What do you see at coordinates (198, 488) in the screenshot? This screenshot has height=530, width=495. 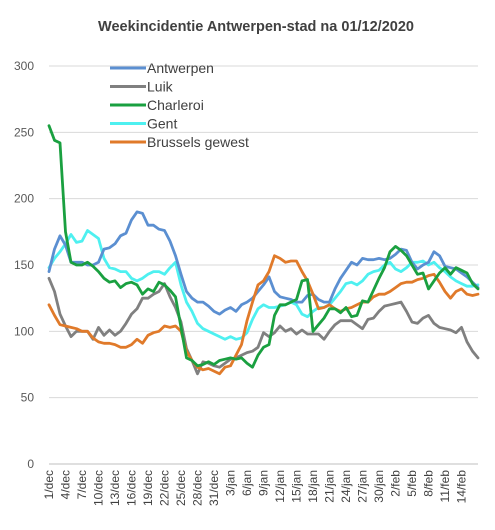 I see `x-tick-label: 28/dec` at bounding box center [198, 488].